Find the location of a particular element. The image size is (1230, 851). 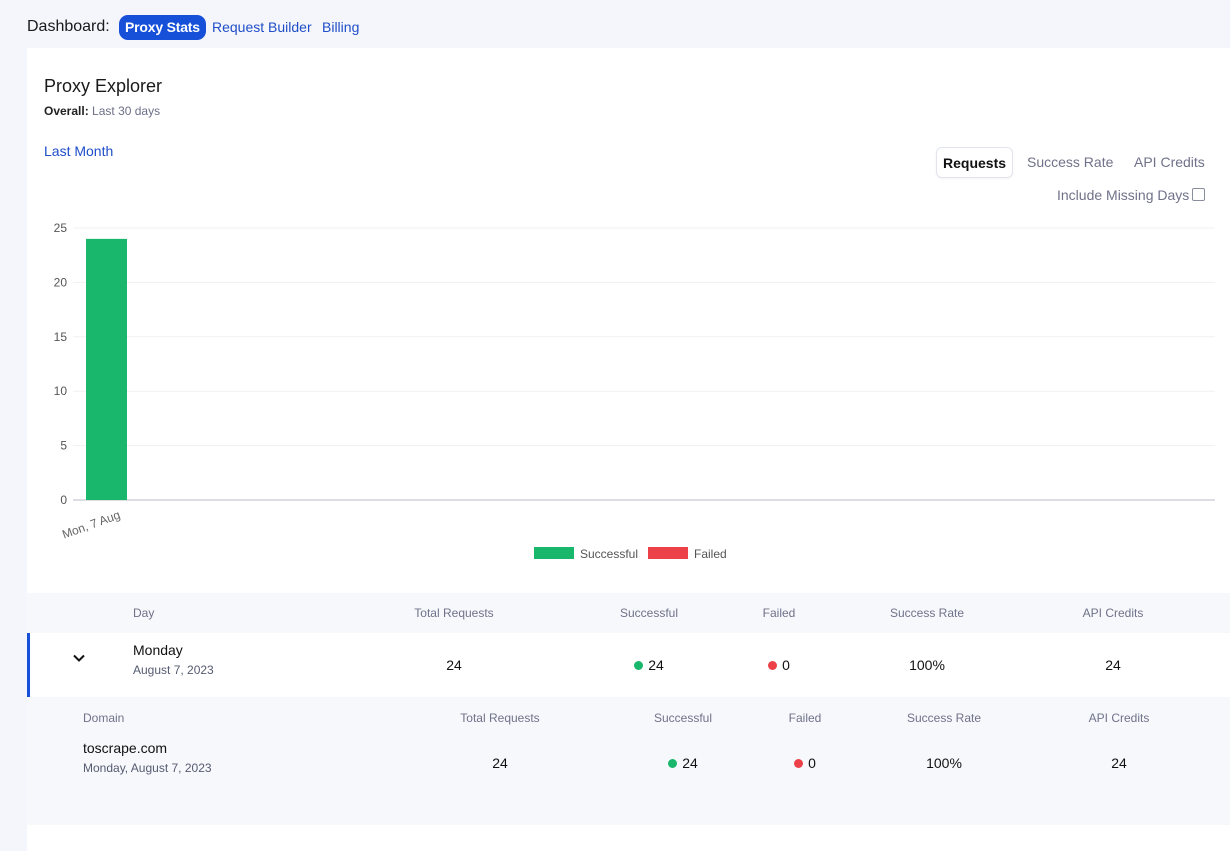

row-total: 24 is located at coordinates (454, 665).